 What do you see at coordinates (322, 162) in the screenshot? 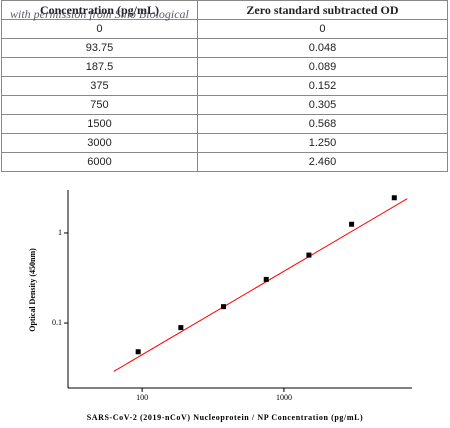
I see `cell: 2.460` at bounding box center [322, 162].